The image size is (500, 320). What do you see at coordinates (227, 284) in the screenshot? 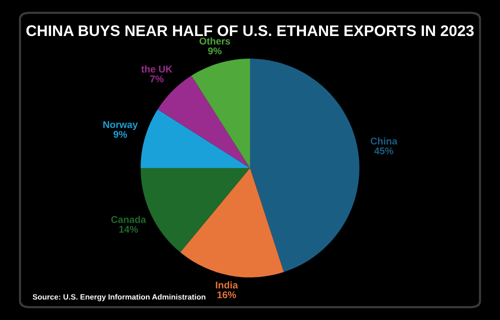
I see `slice-label: India` at bounding box center [227, 284].